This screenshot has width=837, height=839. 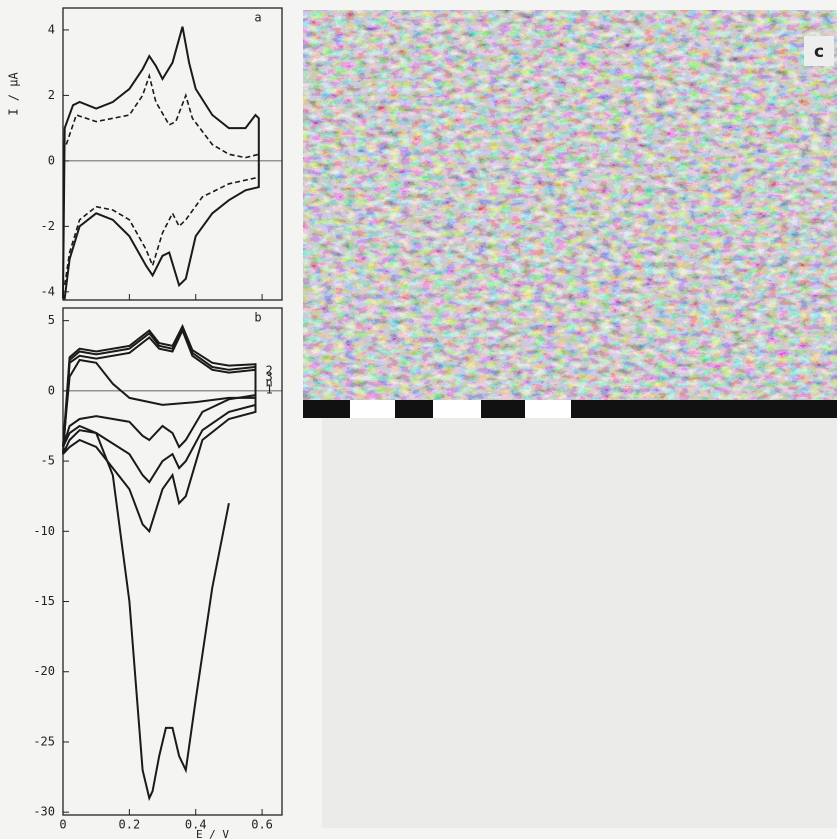 I want to click on x-tick-label: 0.2, so click(x=130, y=825).